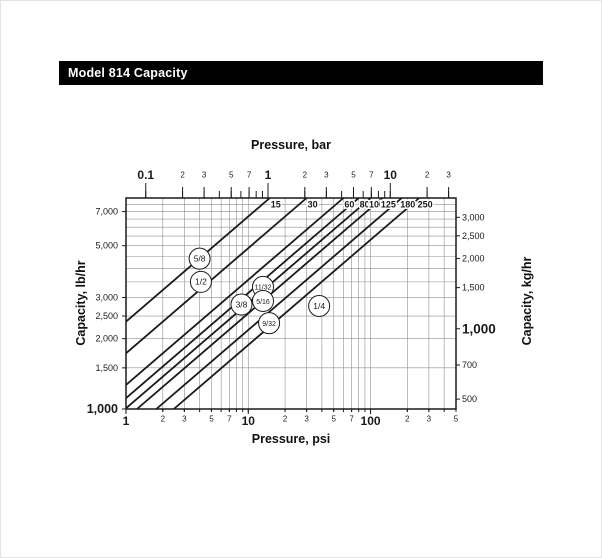 The image size is (602, 558). Describe the element at coordinates (106, 212) in the screenshot. I see `tick-label-lbhr: 7,000` at that location.